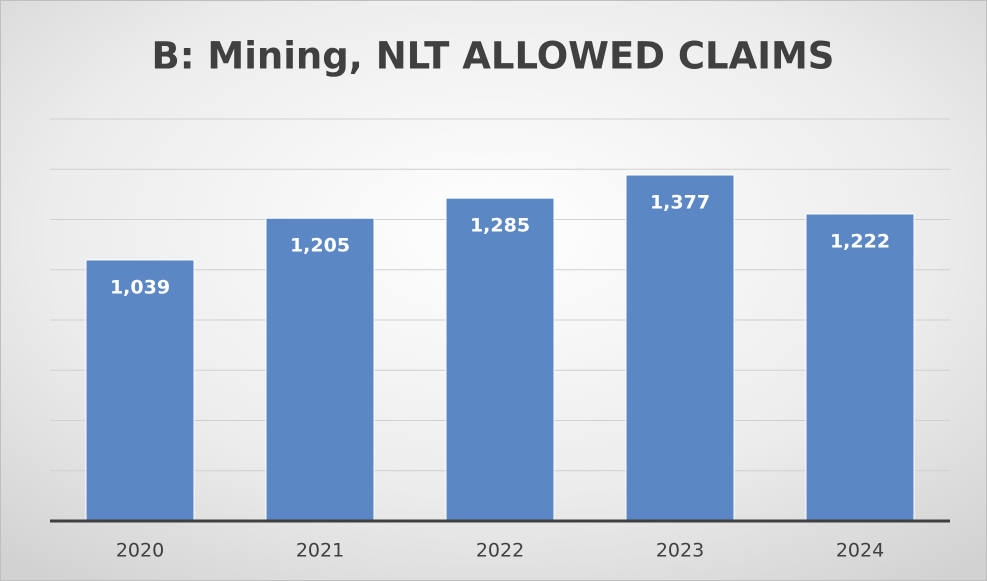 The image size is (987, 581). I want to click on chart-title: B: Mining, NLT ALLOWED CLAIMS, so click(493, 56).